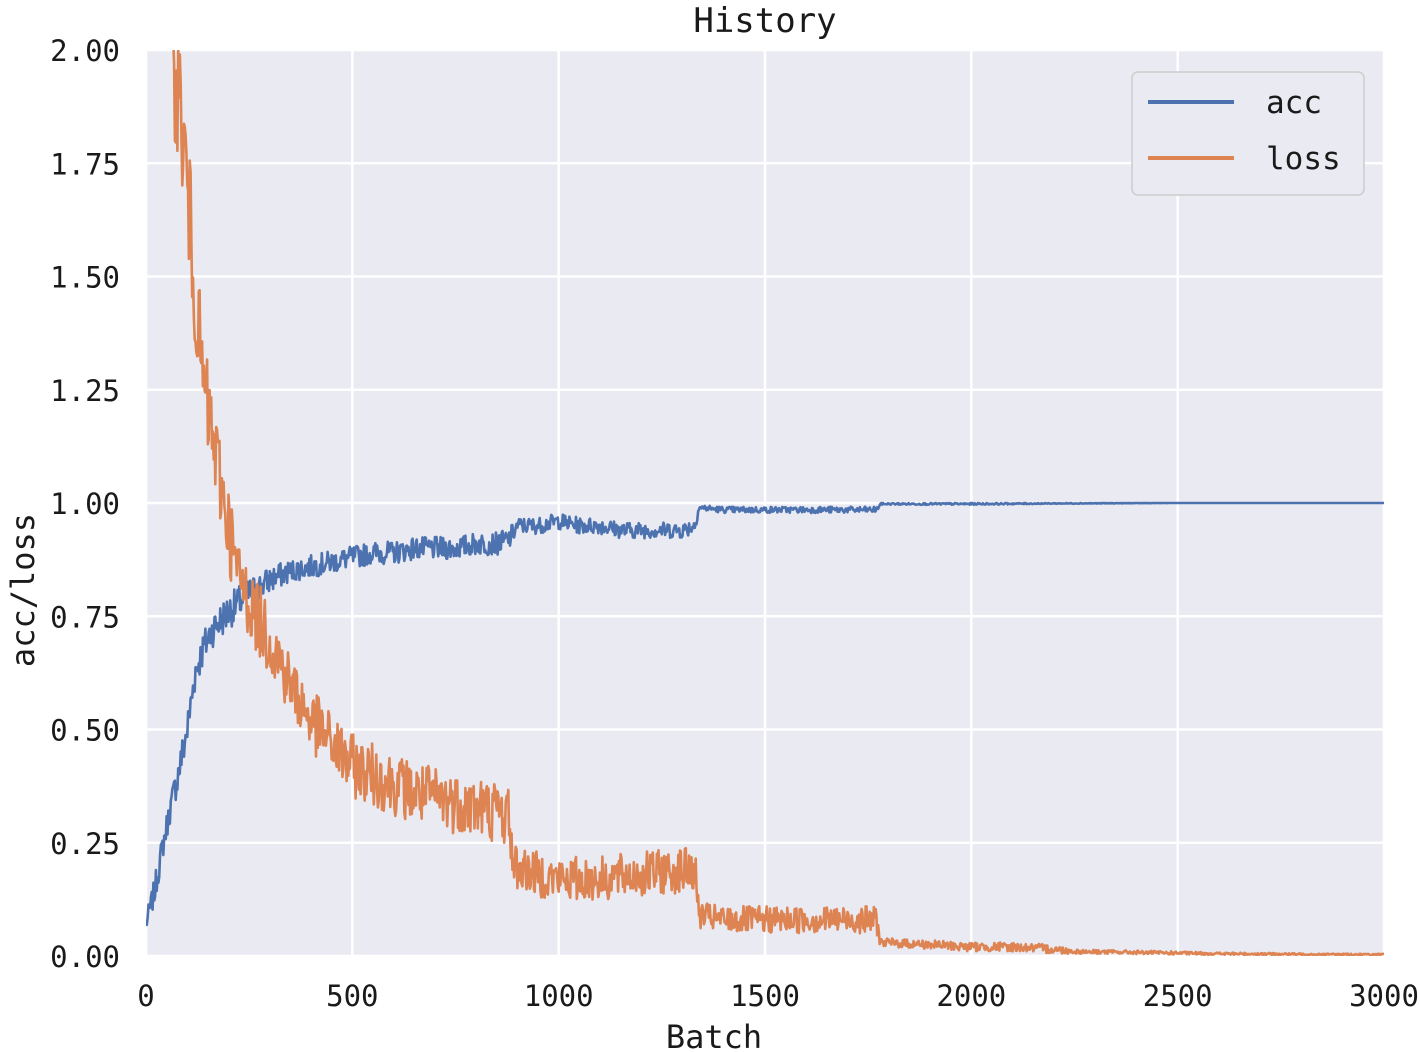  What do you see at coordinates (352, 996) in the screenshot?
I see `x-tick-label: 500` at bounding box center [352, 996].